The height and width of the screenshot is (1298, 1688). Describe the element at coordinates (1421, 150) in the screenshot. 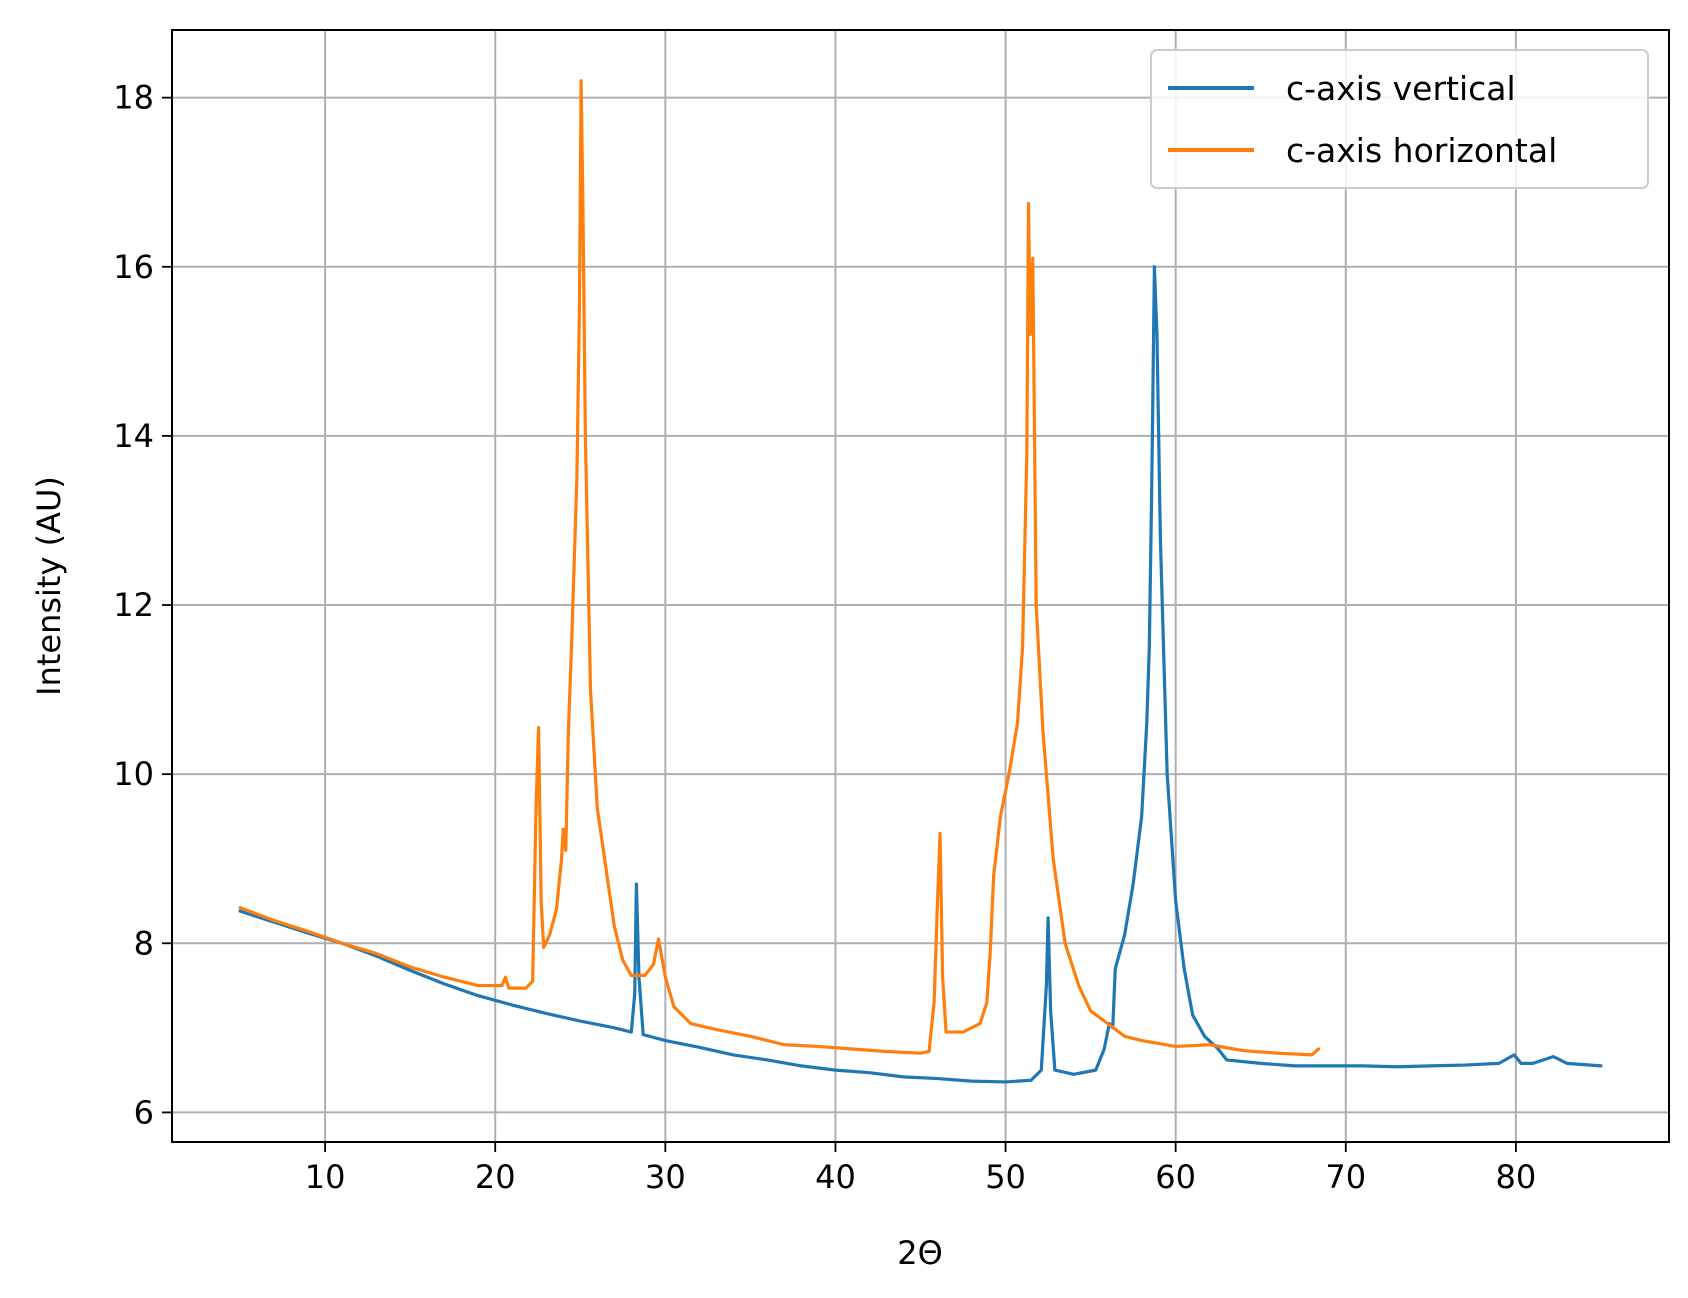

I see `legend-entry: c-axis horizontal` at that location.